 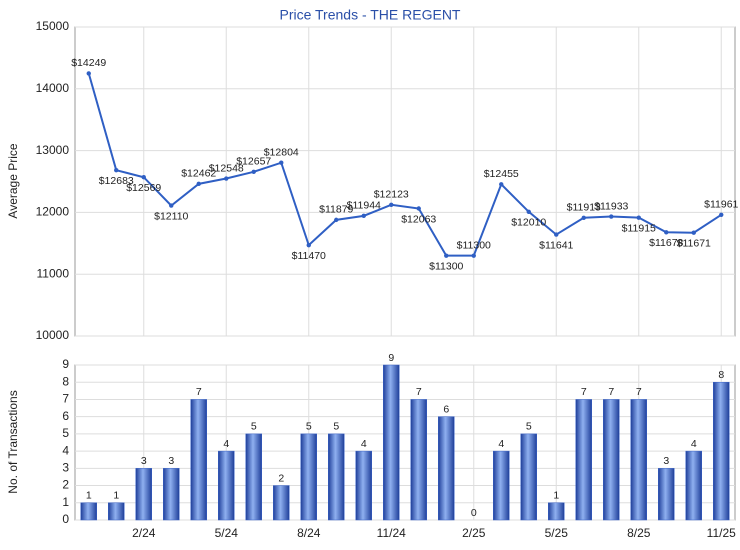 I want to click on data-label: $11944, so click(x=364, y=206).